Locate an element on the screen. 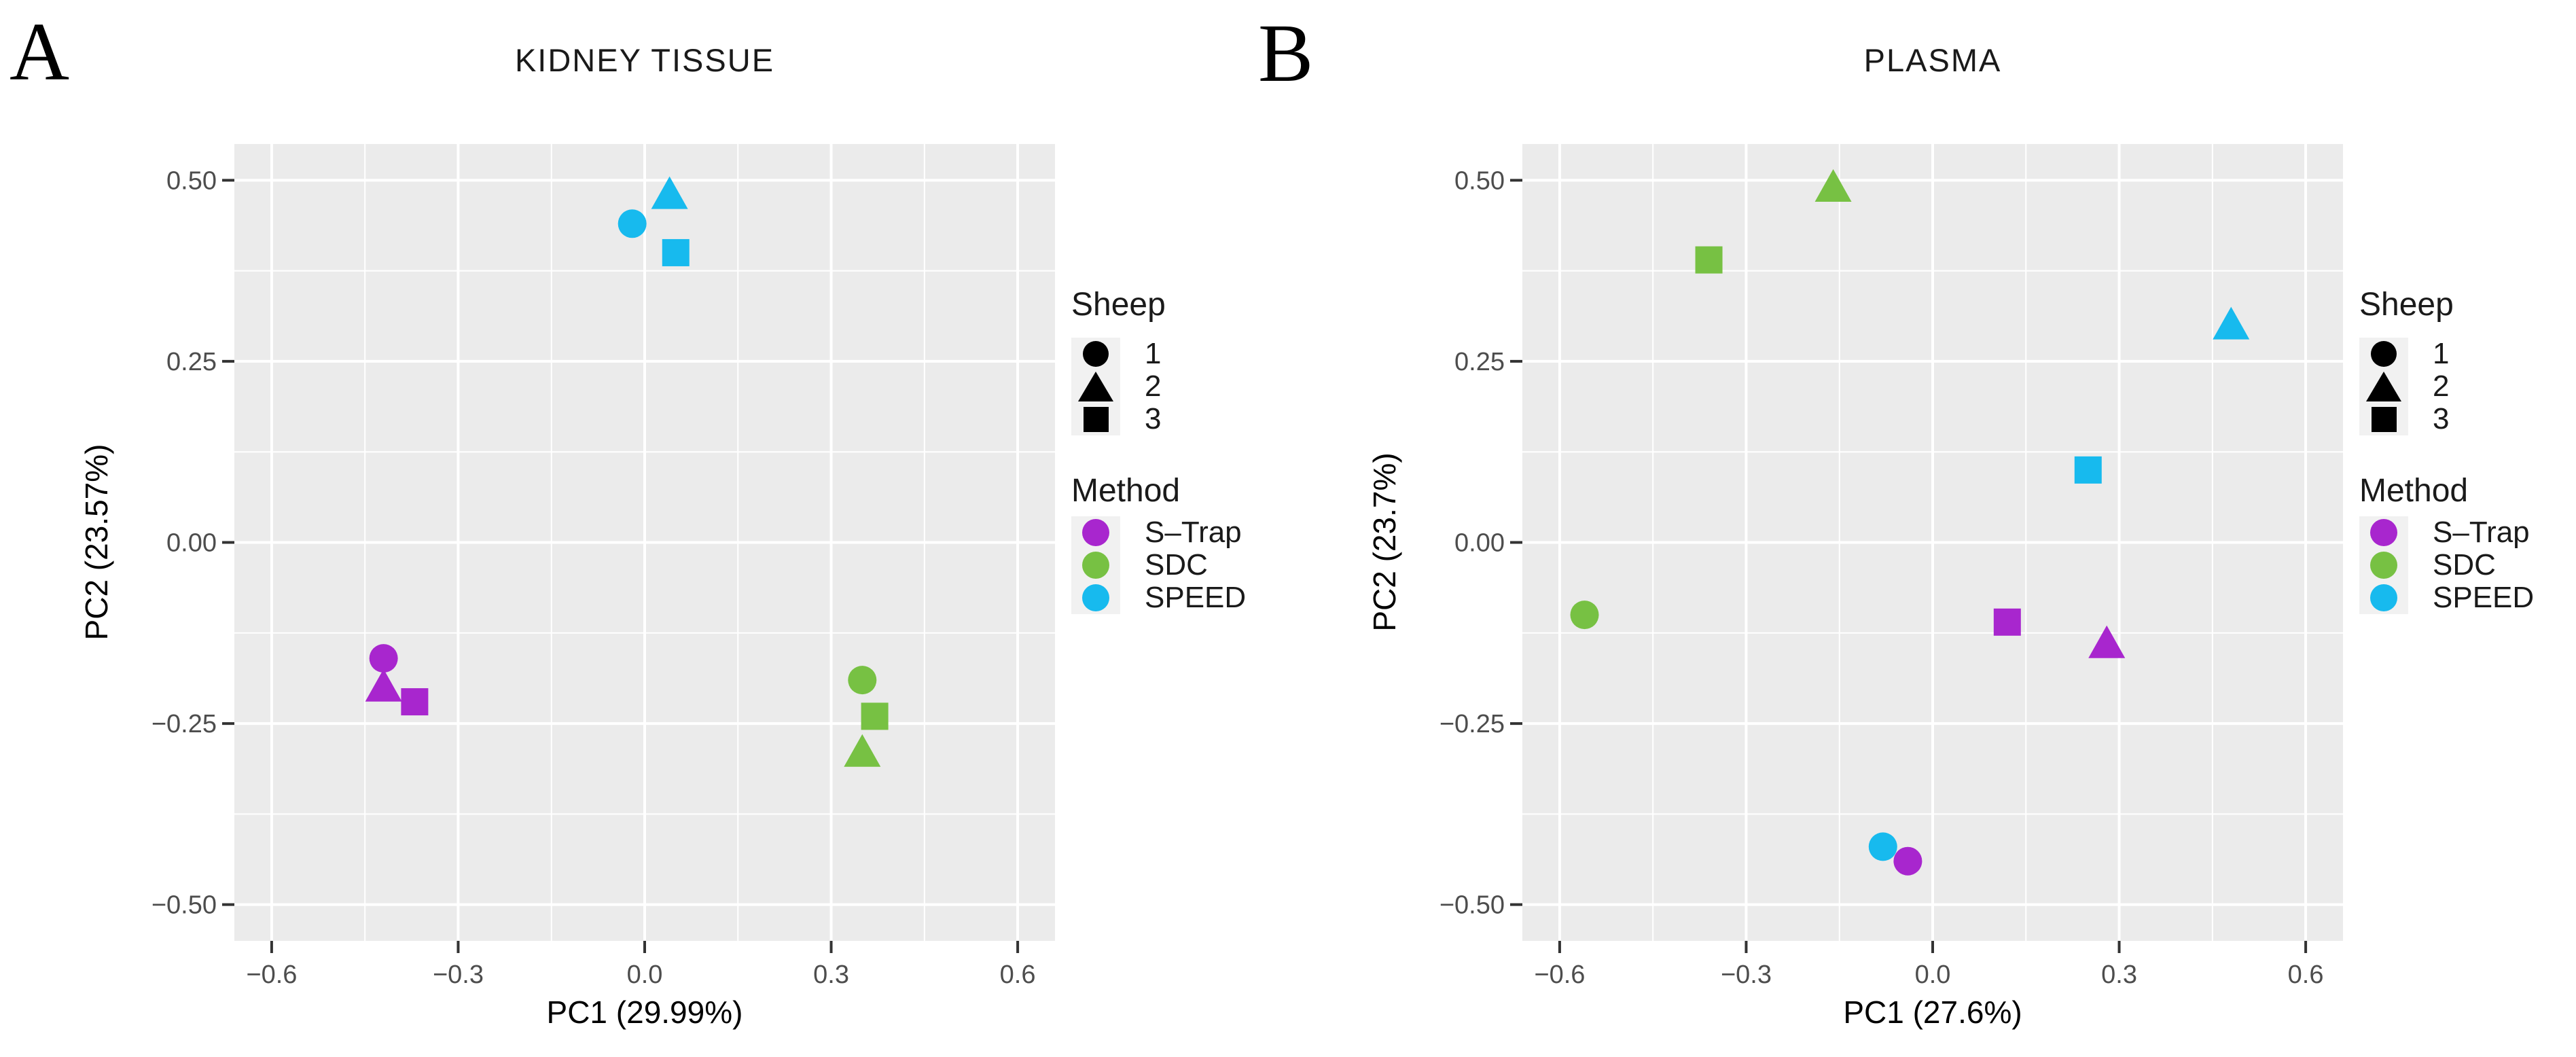  legend-item-label: S–Trap is located at coordinates (2481, 532).